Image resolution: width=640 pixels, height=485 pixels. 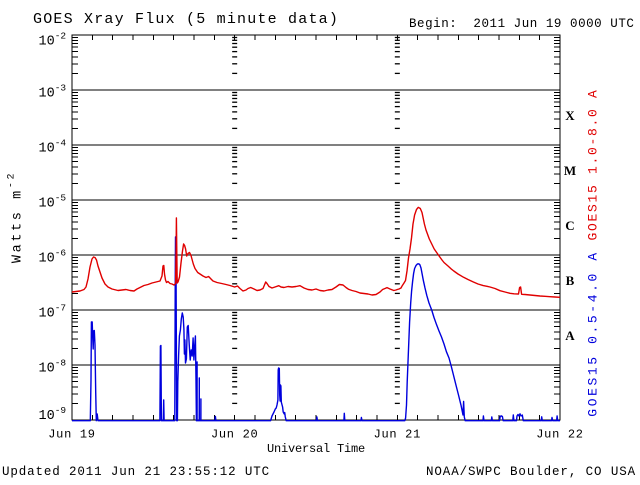 What do you see at coordinates (570, 170) in the screenshot?
I see `svg-text: M` at bounding box center [570, 170].